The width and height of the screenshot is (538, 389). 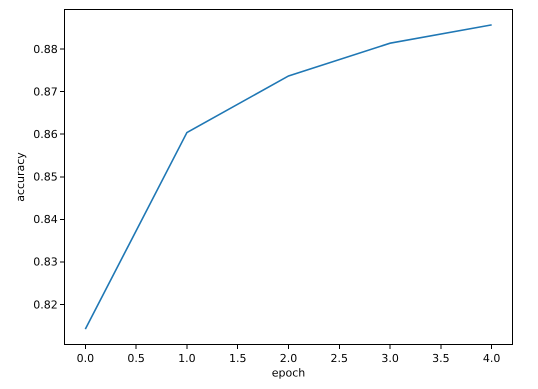 I want to click on x-tick-label: 1.5, so click(x=237, y=359).